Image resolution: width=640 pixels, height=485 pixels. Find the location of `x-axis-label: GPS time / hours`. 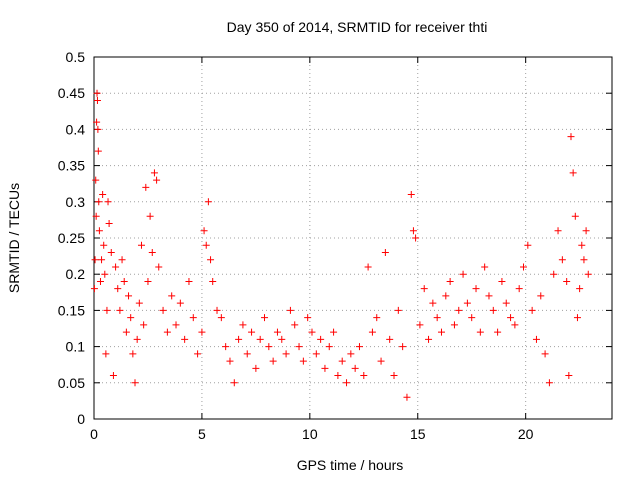

x-axis-label: GPS time / hours is located at coordinates (350, 465).